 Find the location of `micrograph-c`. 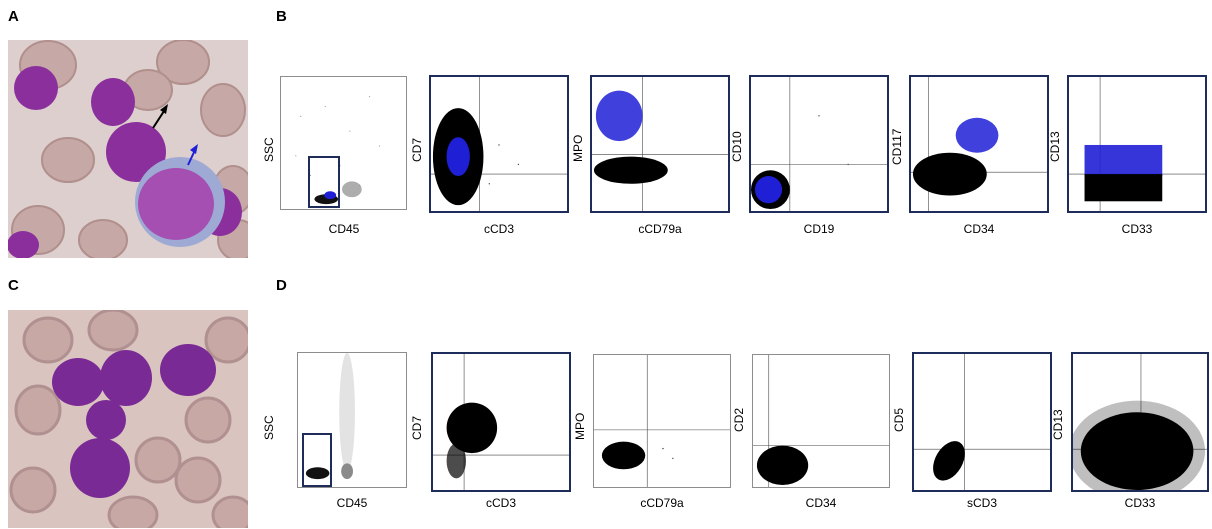

micrograph-c is located at coordinates (128, 419).